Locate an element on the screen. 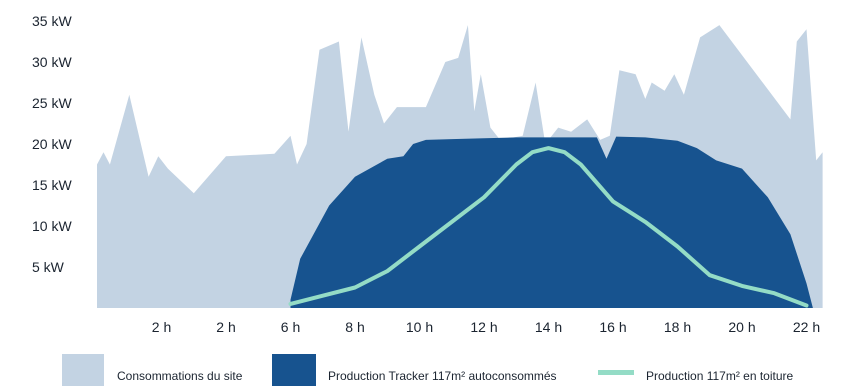  x-tick-label: 14 h is located at coordinates (548, 327).